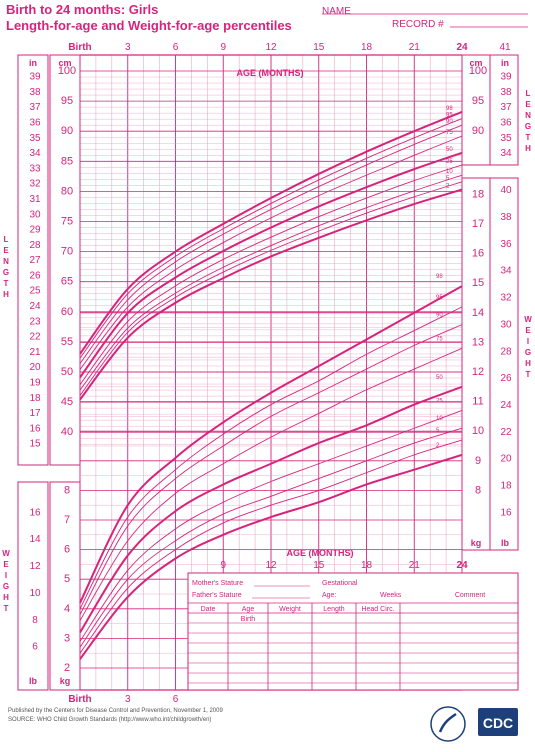  Describe the element at coordinates (35, 321) in the screenshot. I see `in-tick-label: 23` at that location.